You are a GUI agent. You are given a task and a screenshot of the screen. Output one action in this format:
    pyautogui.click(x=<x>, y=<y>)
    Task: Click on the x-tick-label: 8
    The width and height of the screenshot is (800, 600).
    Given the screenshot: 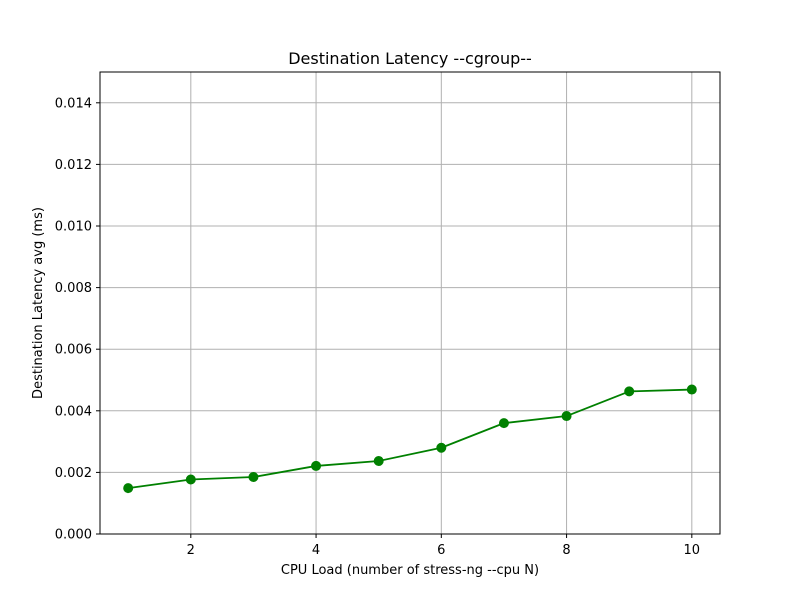 What is the action you would take?
    pyautogui.click(x=566, y=550)
    